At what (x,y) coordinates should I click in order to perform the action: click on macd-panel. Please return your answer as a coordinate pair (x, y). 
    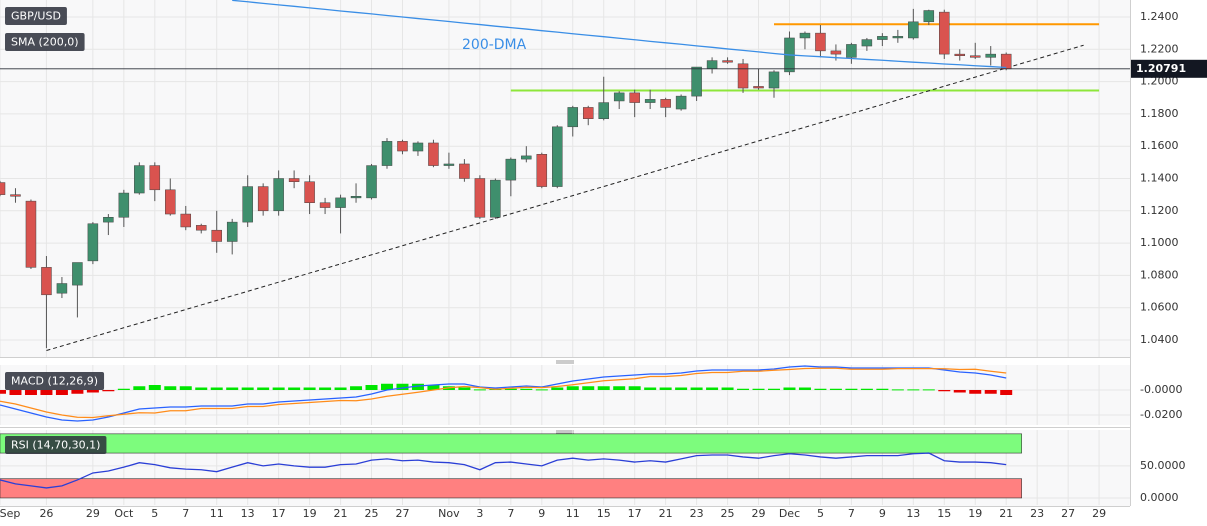
    Looking at the image, I should click on (565, 395).